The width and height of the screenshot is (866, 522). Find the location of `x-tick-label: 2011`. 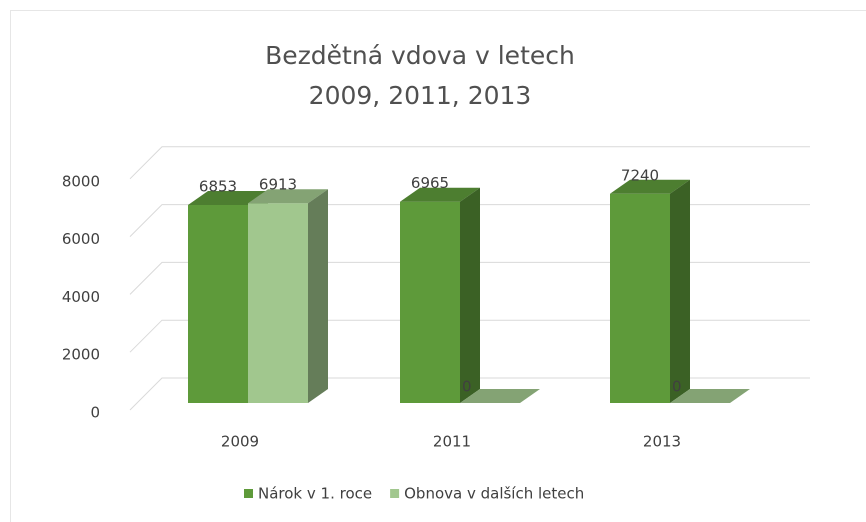

x-tick-label: 2011 is located at coordinates (452, 442).